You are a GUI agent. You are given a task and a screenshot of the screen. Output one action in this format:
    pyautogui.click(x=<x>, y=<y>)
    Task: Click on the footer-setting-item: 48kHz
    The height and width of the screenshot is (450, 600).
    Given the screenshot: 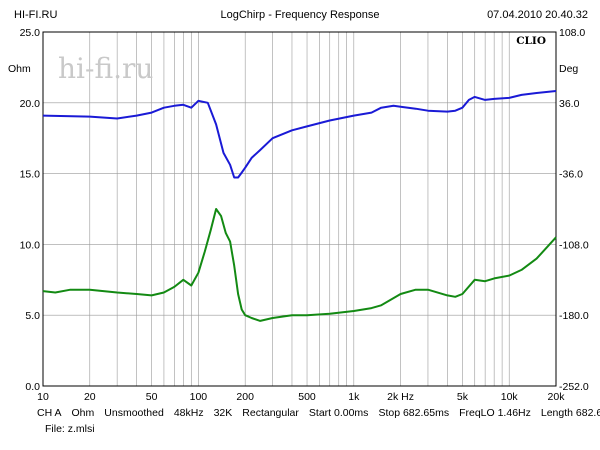 What is the action you would take?
    pyautogui.click(x=188, y=413)
    